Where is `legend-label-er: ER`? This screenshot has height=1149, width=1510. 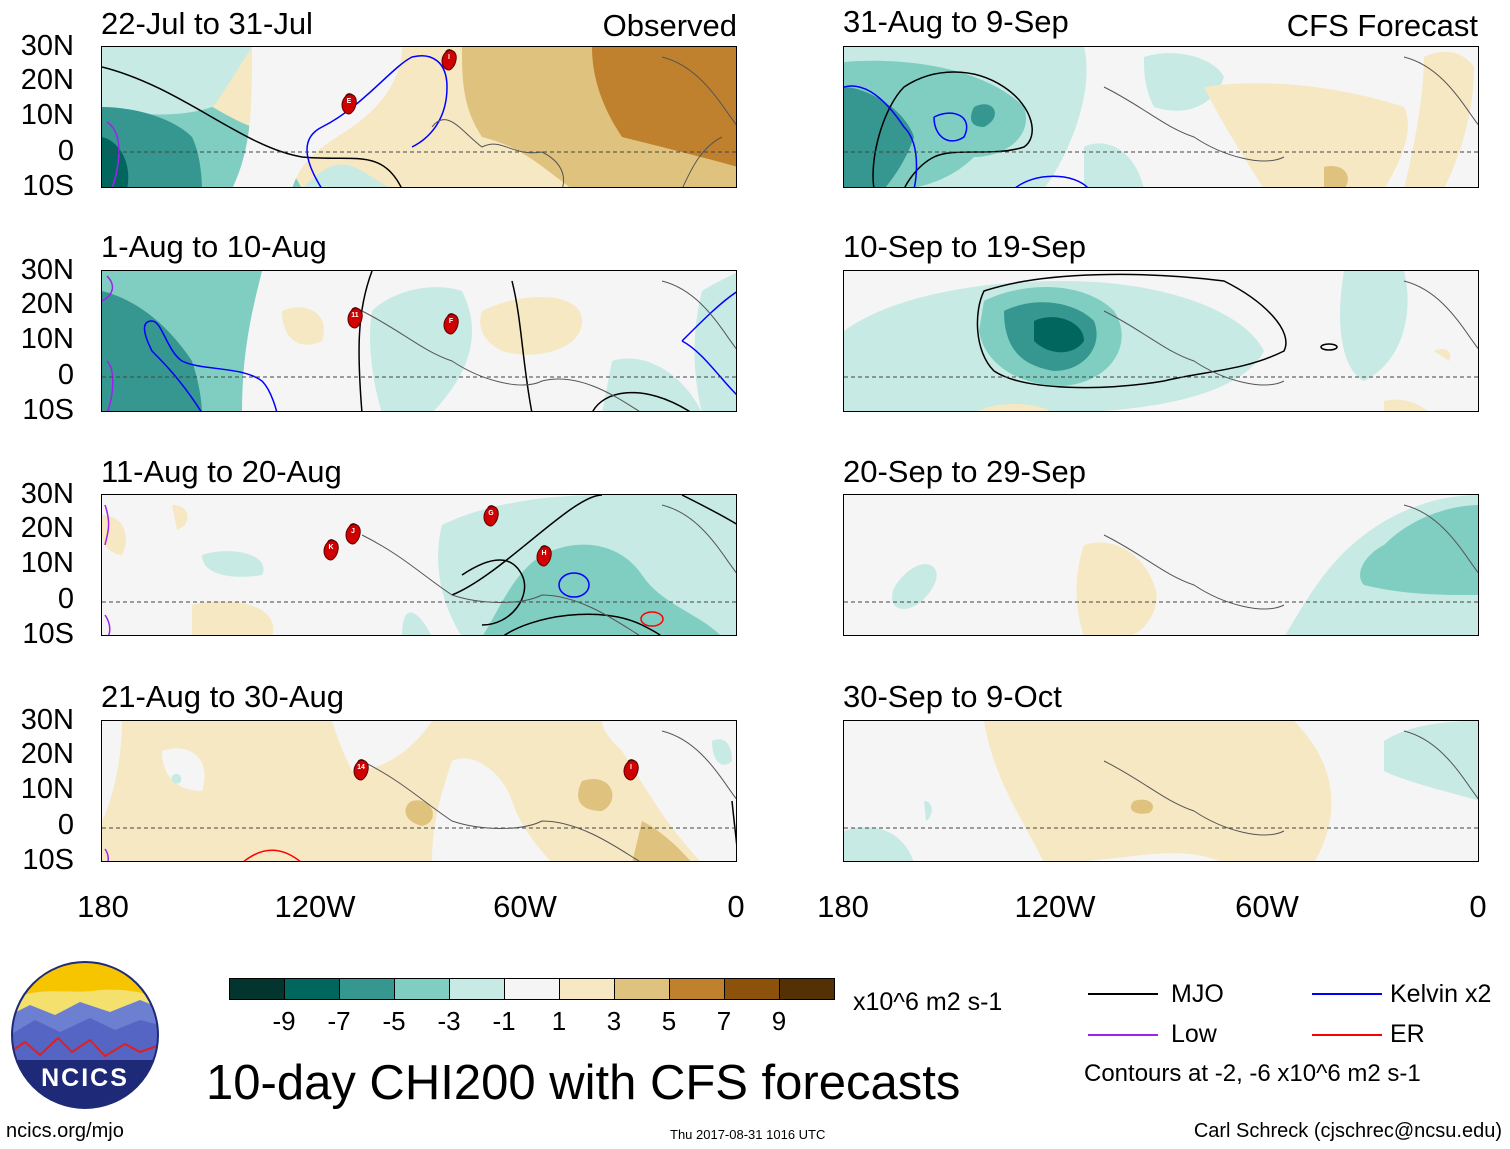
legend-label-er: ER is located at coordinates (1407, 1034).